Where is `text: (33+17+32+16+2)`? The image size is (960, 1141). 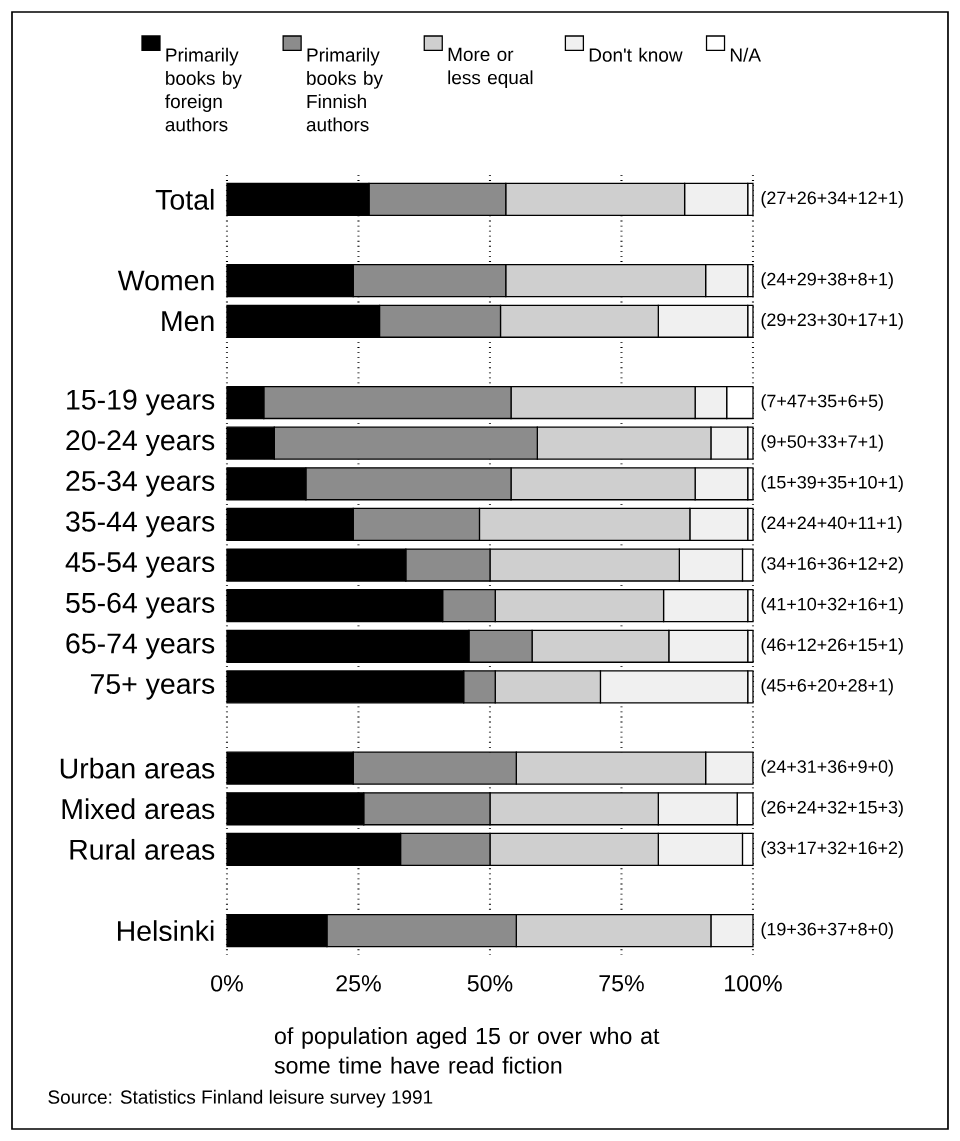 text: (33+17+32+16+2) is located at coordinates (832, 849).